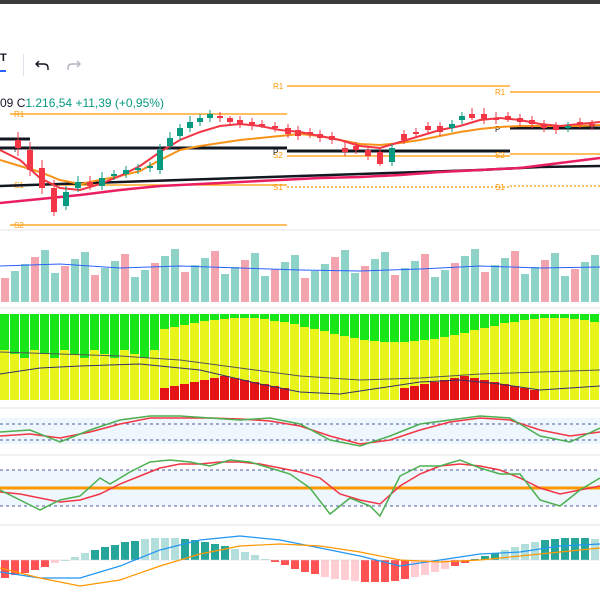 This screenshot has height=600, width=600. What do you see at coordinates (23, 65) in the screenshot?
I see `toolbar-divider` at bounding box center [23, 65].